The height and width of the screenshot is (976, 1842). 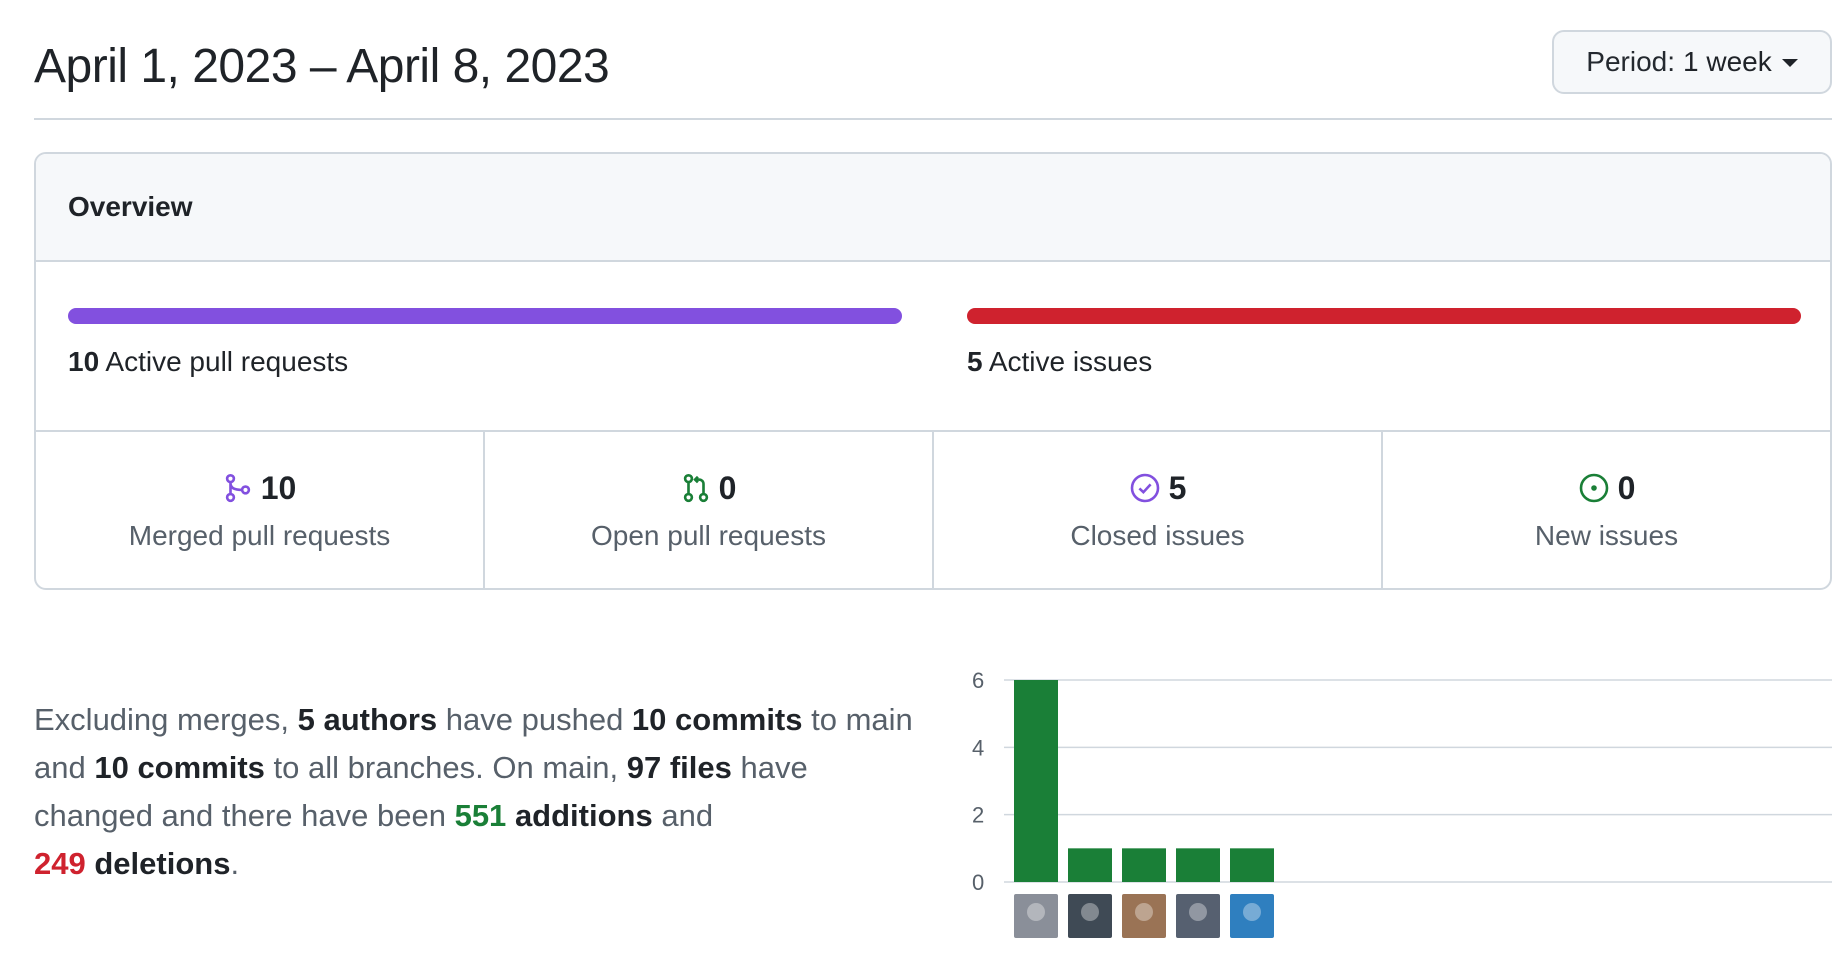 I want to click on stat-closed-issues: 5 Closed issues, so click(x=1158, y=510).